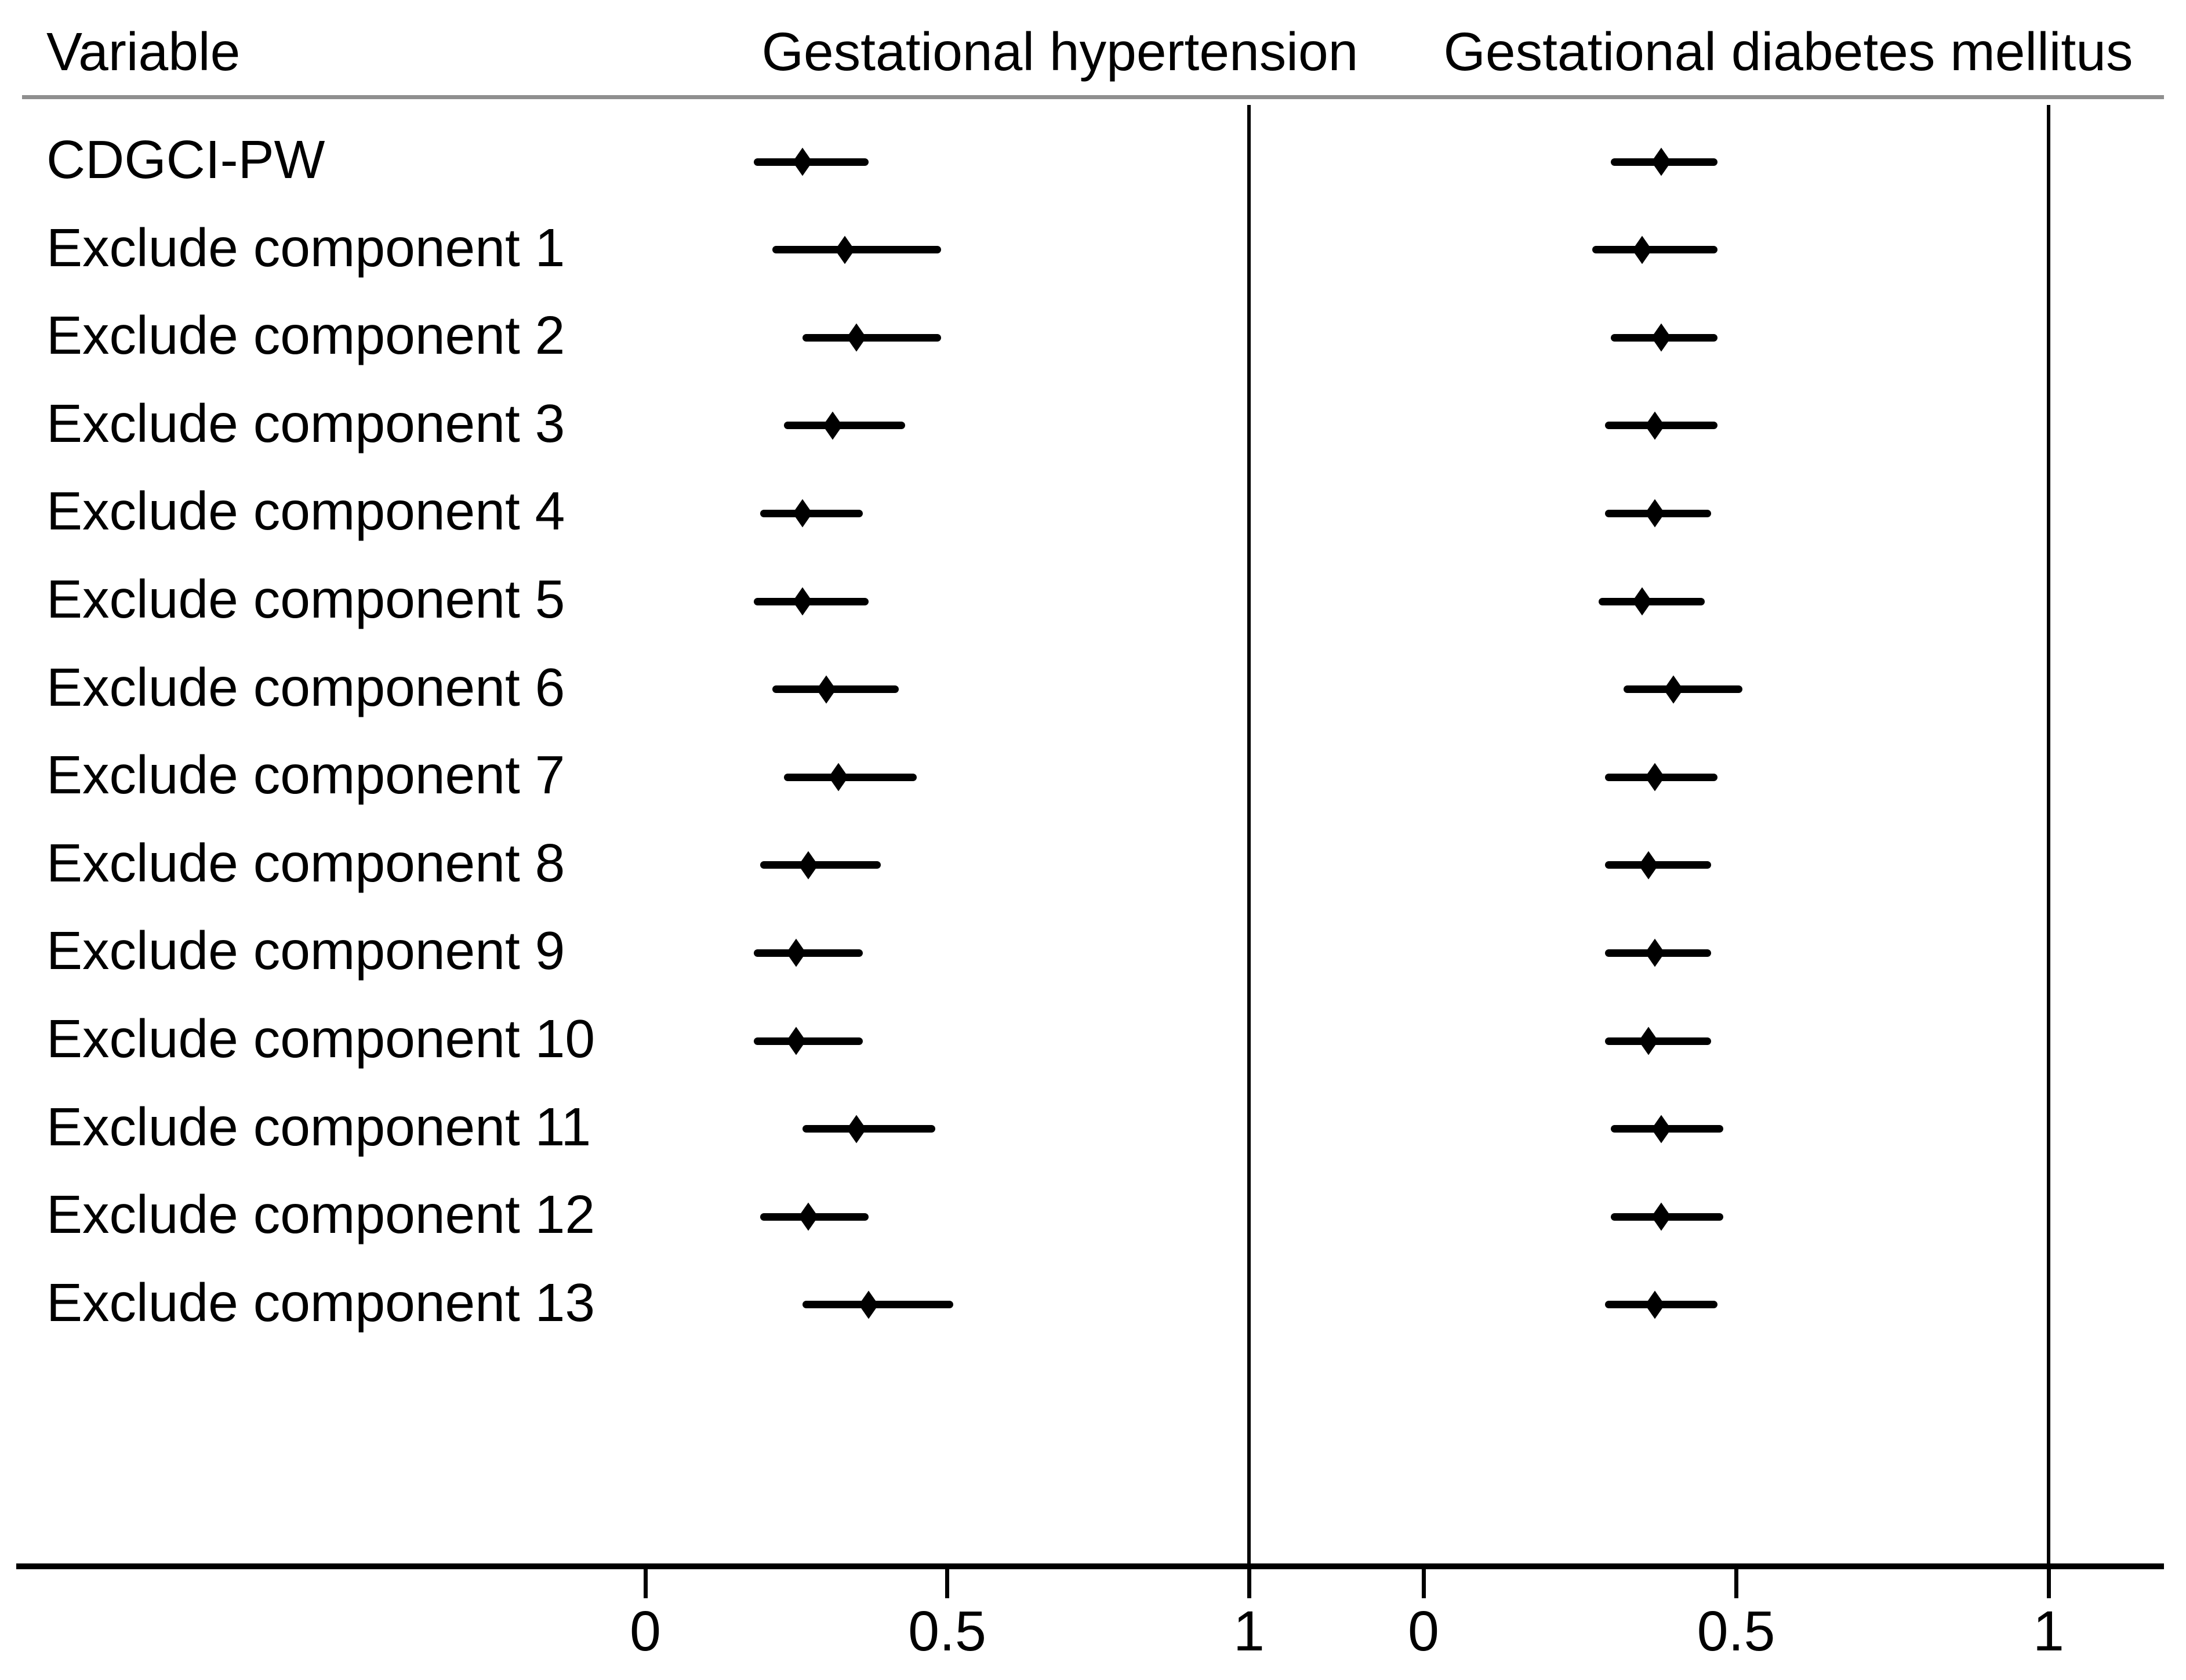 The width and height of the screenshot is (2186, 1680). I want to click on x-axis-line, so click(1090, 1566).